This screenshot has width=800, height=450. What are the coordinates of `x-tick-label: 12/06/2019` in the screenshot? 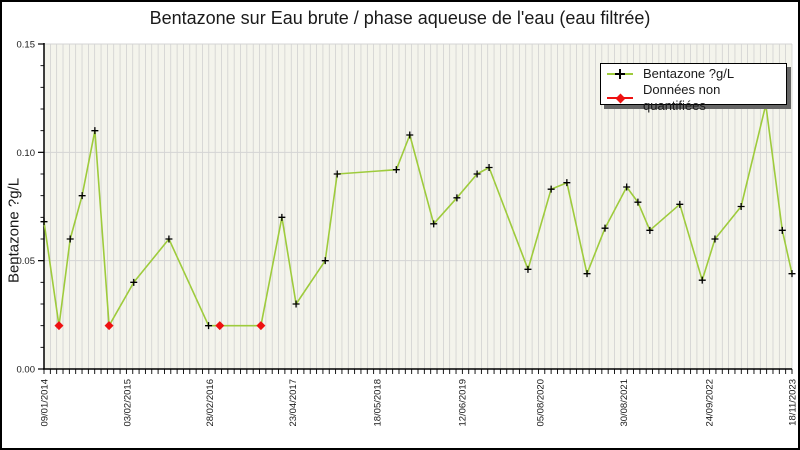 It's located at (463, 403).